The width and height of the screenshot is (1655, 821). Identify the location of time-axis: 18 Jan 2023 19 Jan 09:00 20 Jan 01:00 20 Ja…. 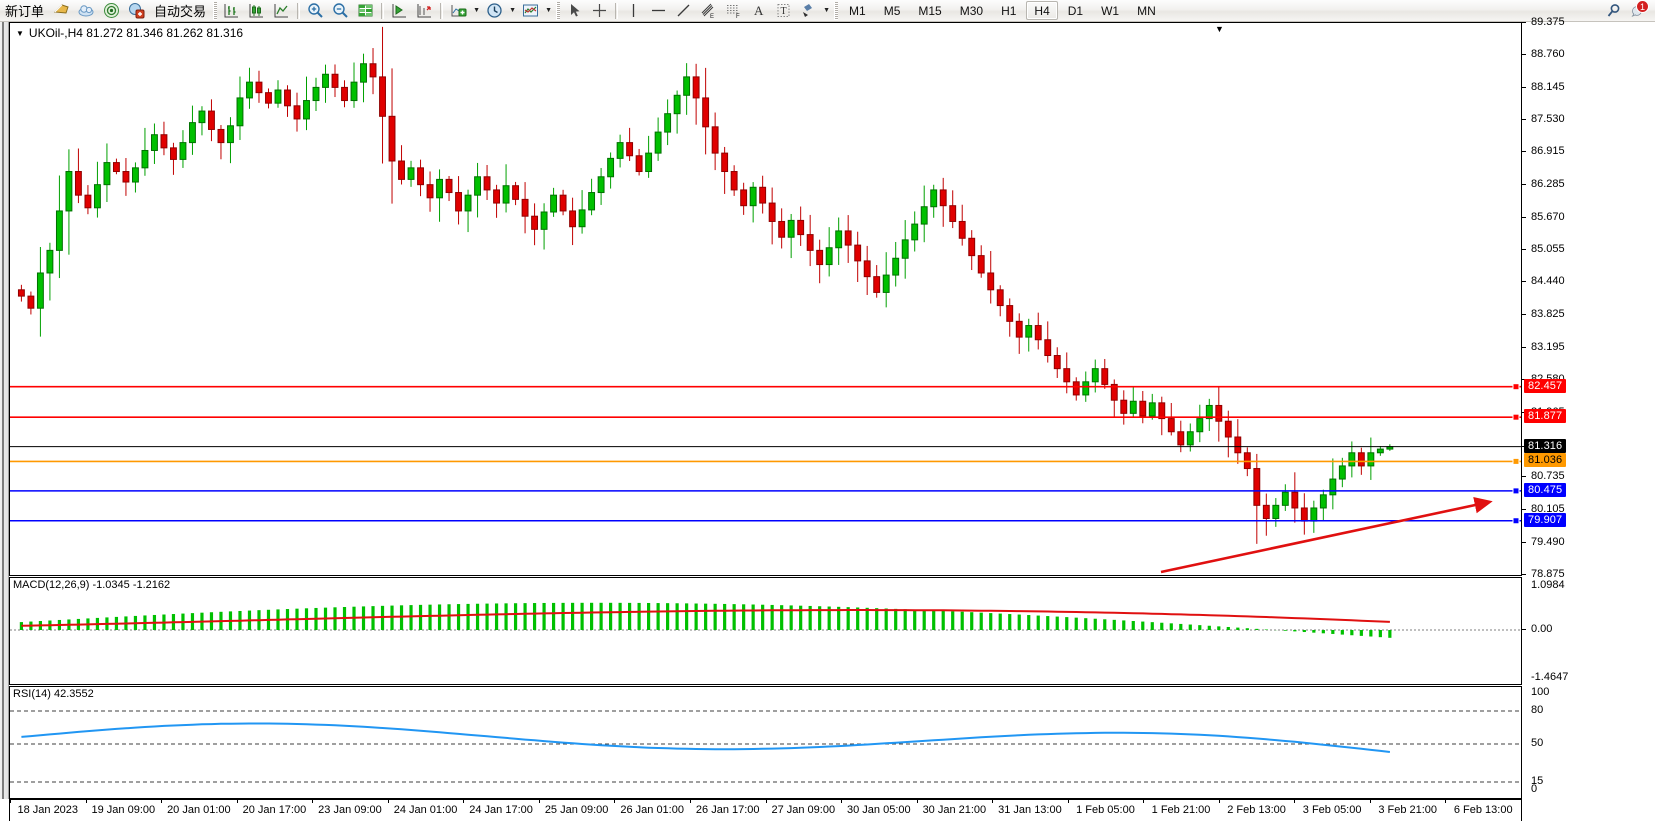
(765, 810).